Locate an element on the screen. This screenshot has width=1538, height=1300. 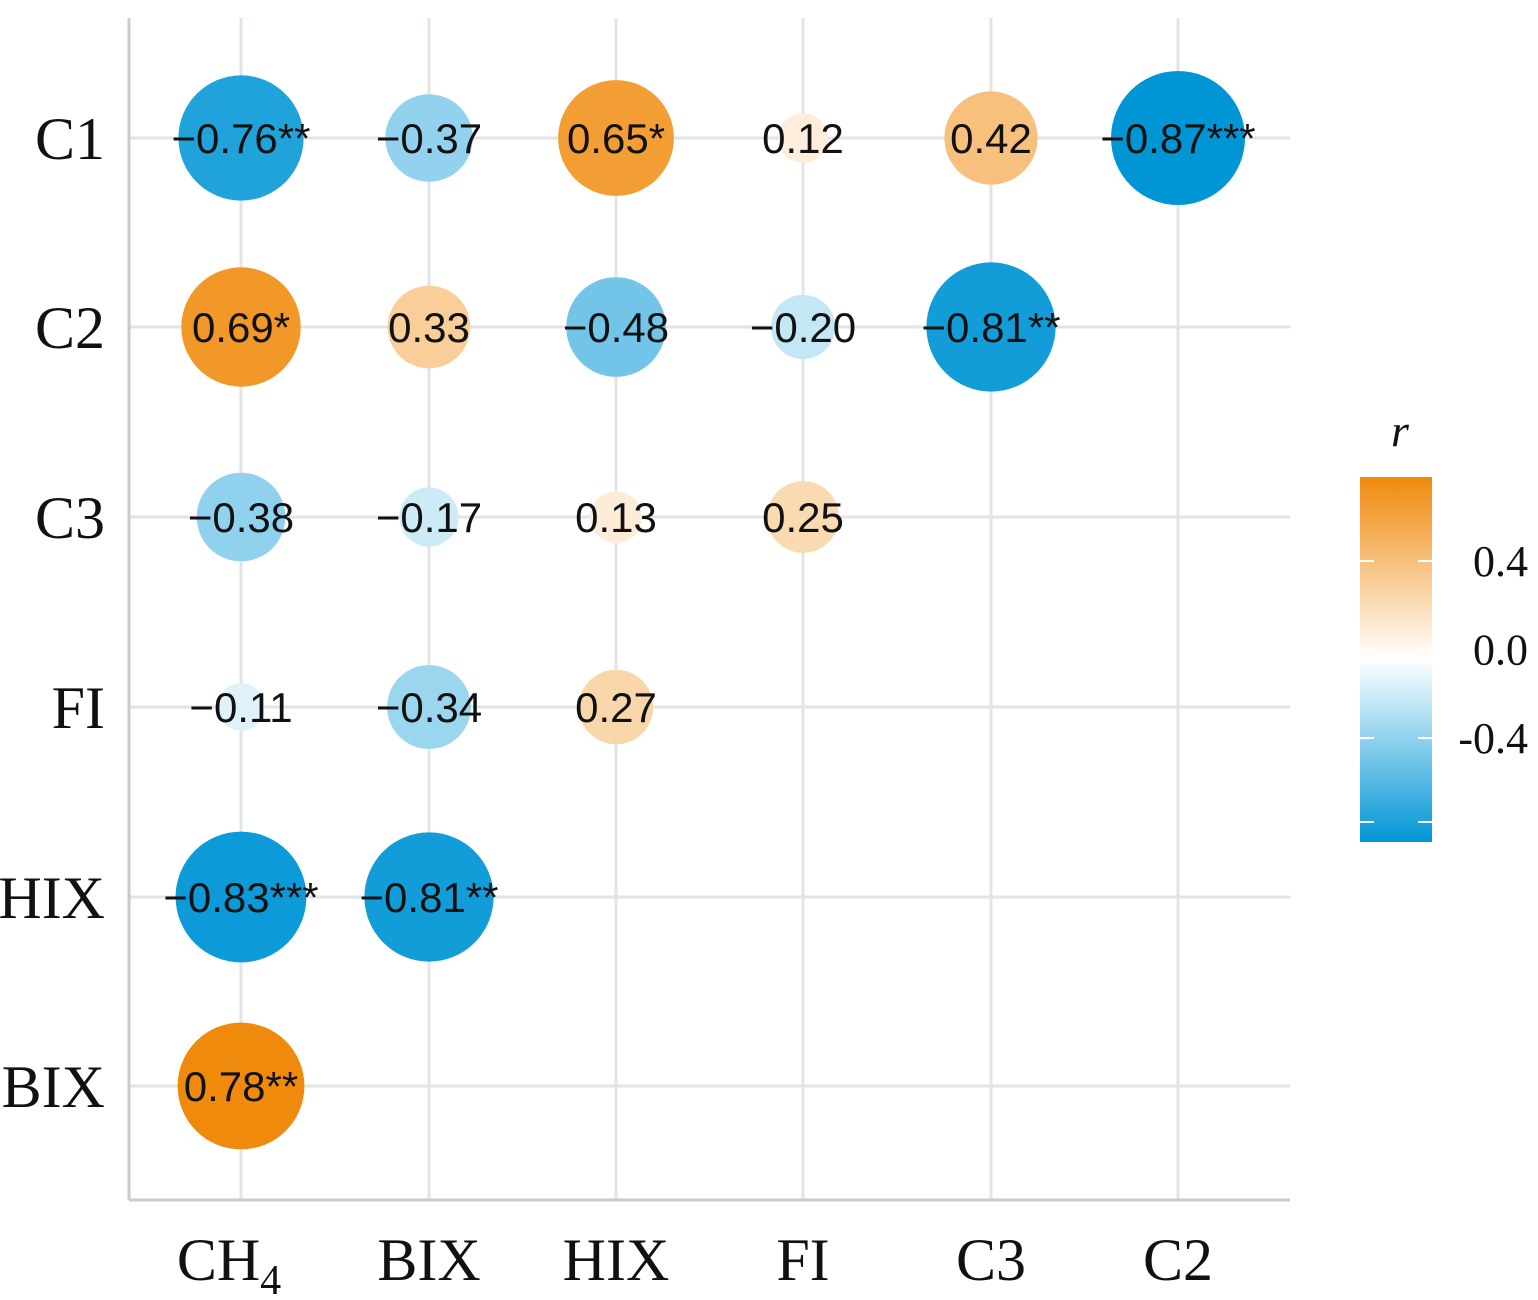
cell-value-label: 0.25 is located at coordinates (803, 517).